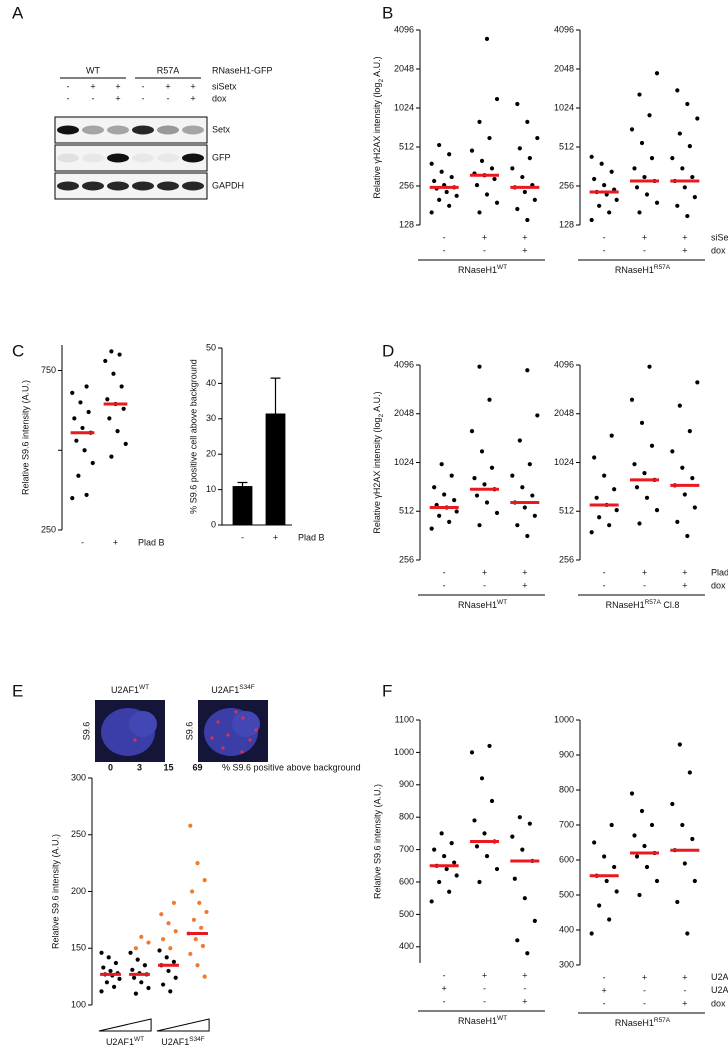 This screenshot has width=728, height=1050. I want to click on top-label: 69, so click(197, 767).